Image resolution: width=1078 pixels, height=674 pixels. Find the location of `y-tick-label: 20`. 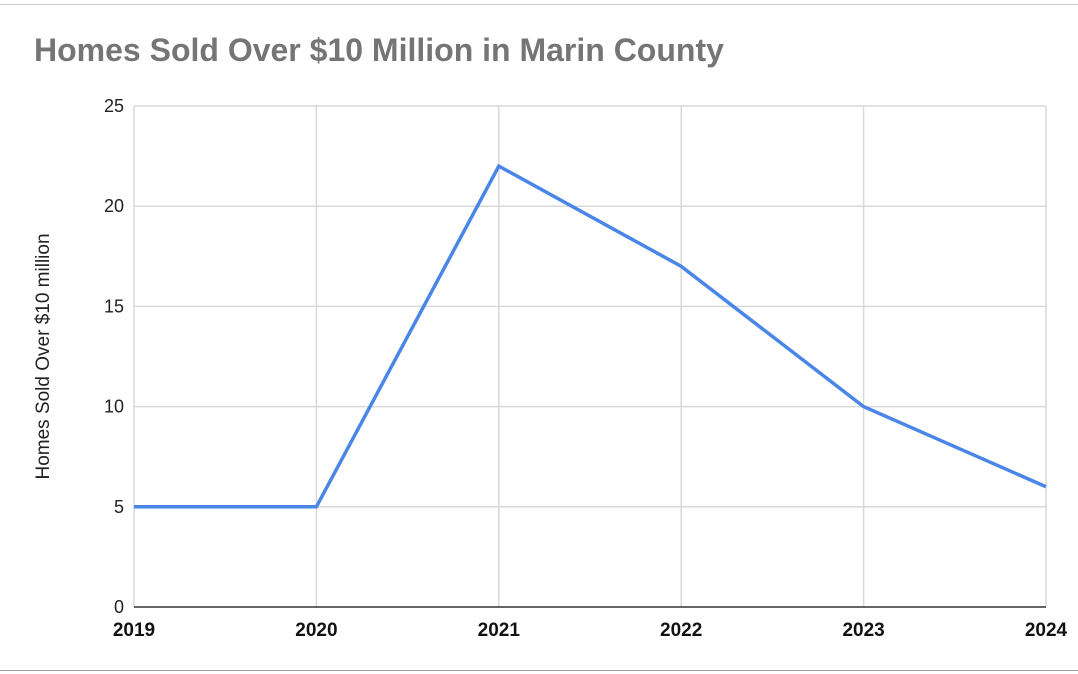

y-tick-label: 20 is located at coordinates (114, 206).